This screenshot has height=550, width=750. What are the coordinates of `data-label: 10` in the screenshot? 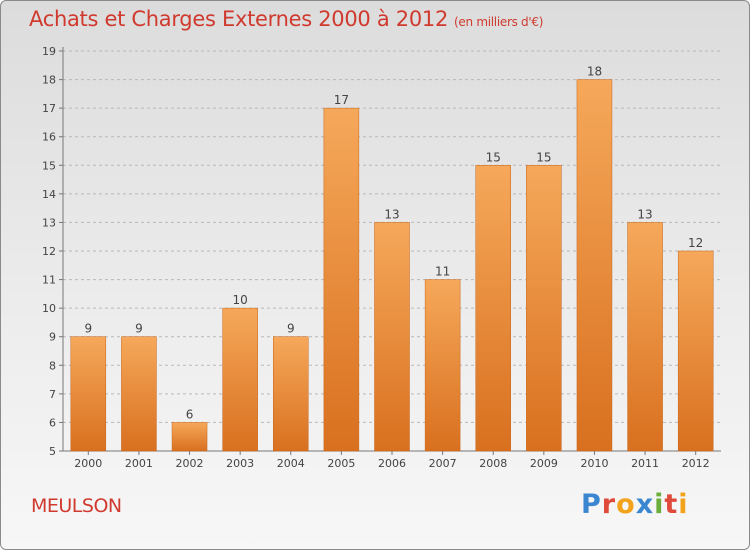 It's located at (240, 300).